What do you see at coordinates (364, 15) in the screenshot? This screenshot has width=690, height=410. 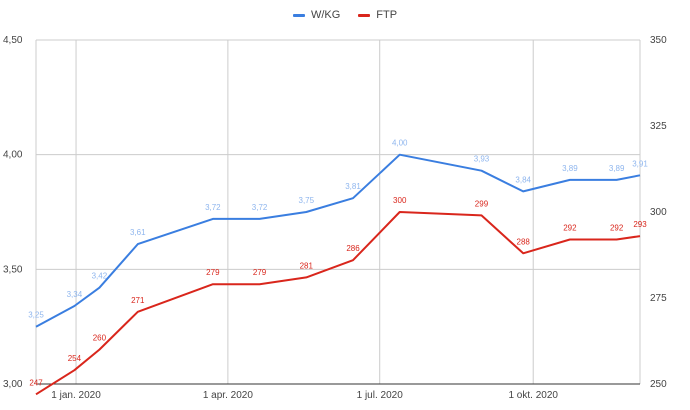 I see `legend-swatch-ftp` at bounding box center [364, 15].